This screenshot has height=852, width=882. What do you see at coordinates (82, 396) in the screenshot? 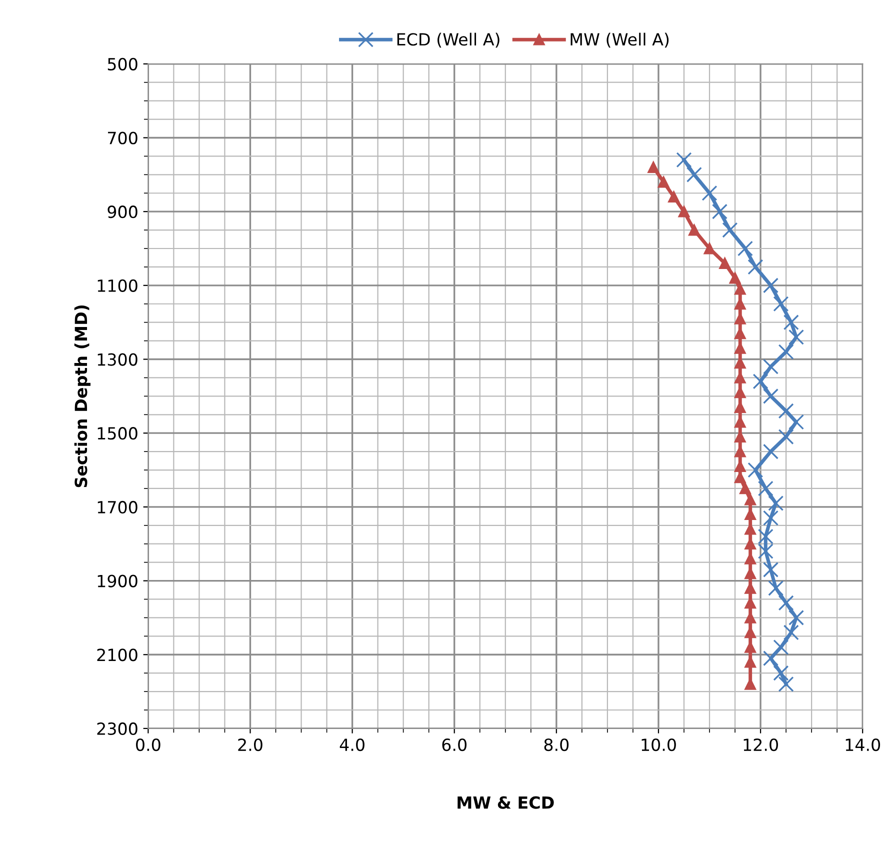
I see `y-axis-title: Section Depth (MD)` at bounding box center [82, 396].